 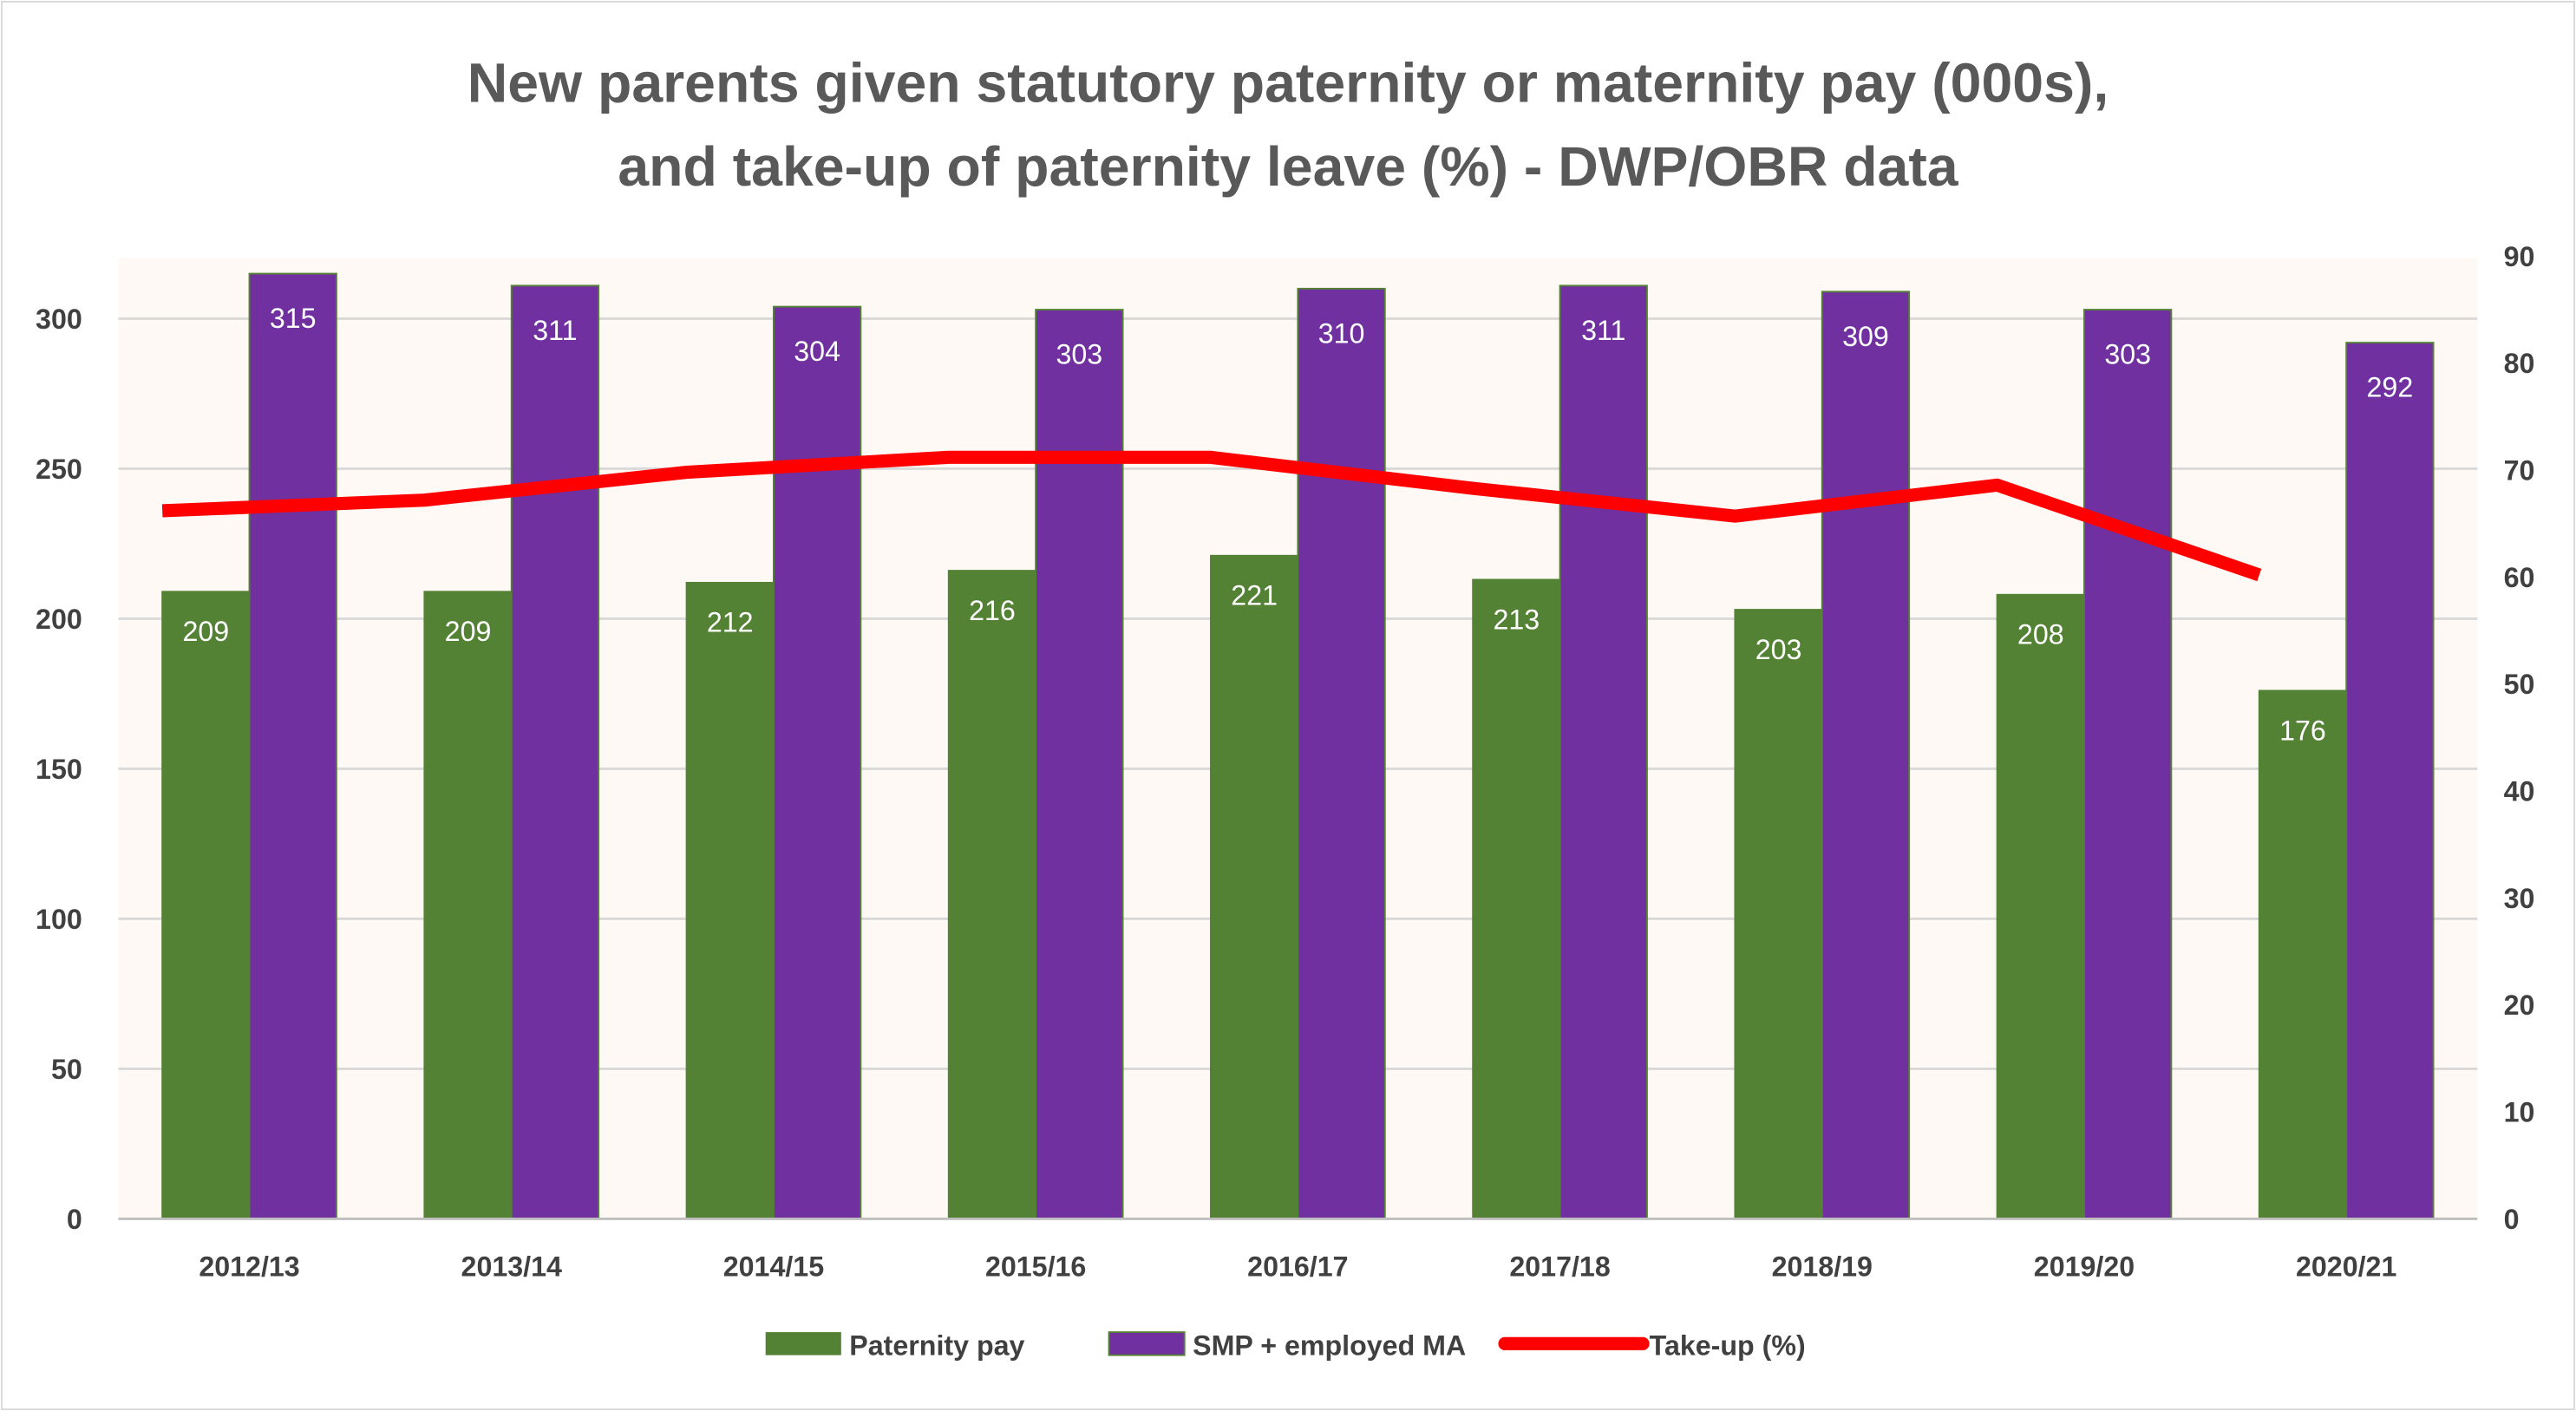 I want to click on x-tick-label: 2014/15, so click(x=773, y=1267).